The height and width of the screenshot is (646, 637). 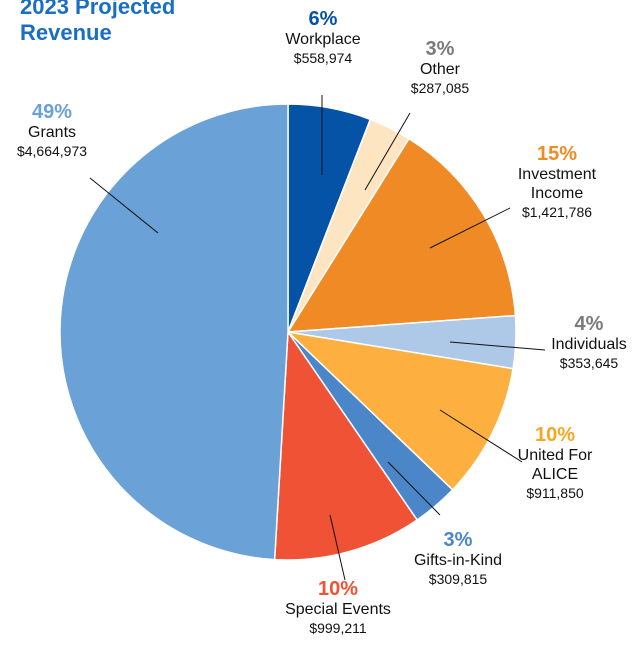 I want to click on slice-label: 3% Other $287,085, so click(x=440, y=68).